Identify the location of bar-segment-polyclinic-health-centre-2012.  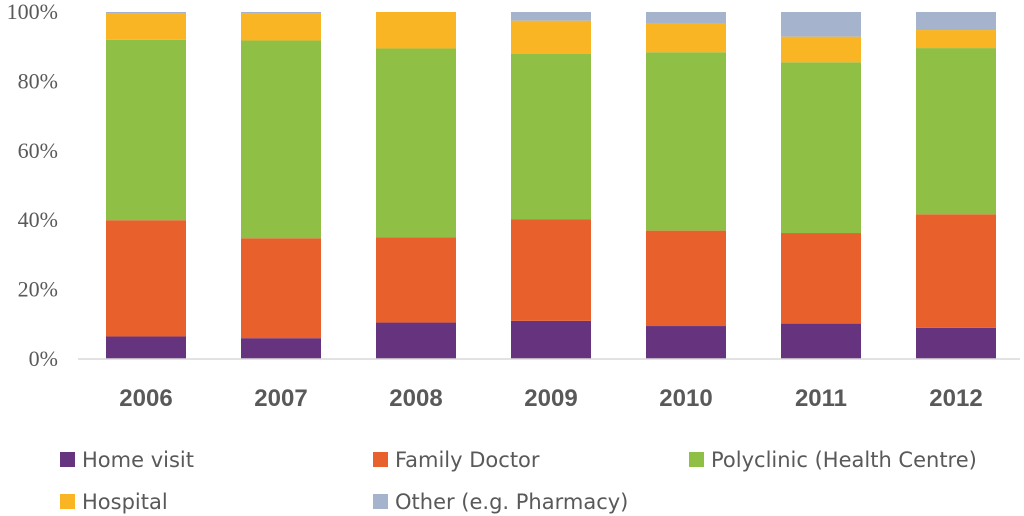
(956, 131).